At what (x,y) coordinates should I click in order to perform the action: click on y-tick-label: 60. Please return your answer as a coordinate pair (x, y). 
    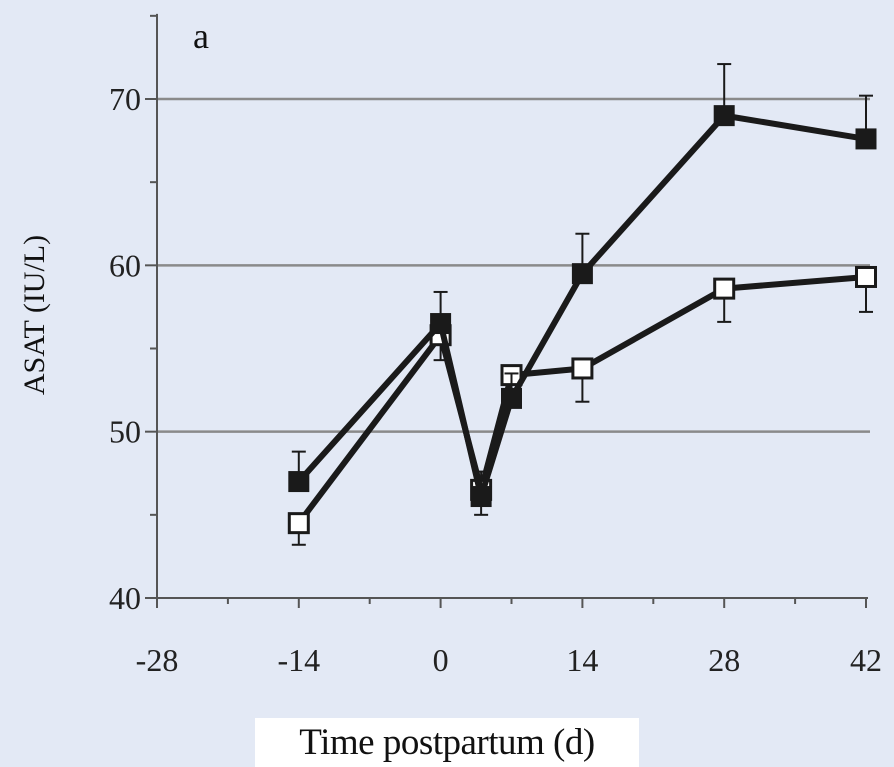
    Looking at the image, I should click on (125, 265).